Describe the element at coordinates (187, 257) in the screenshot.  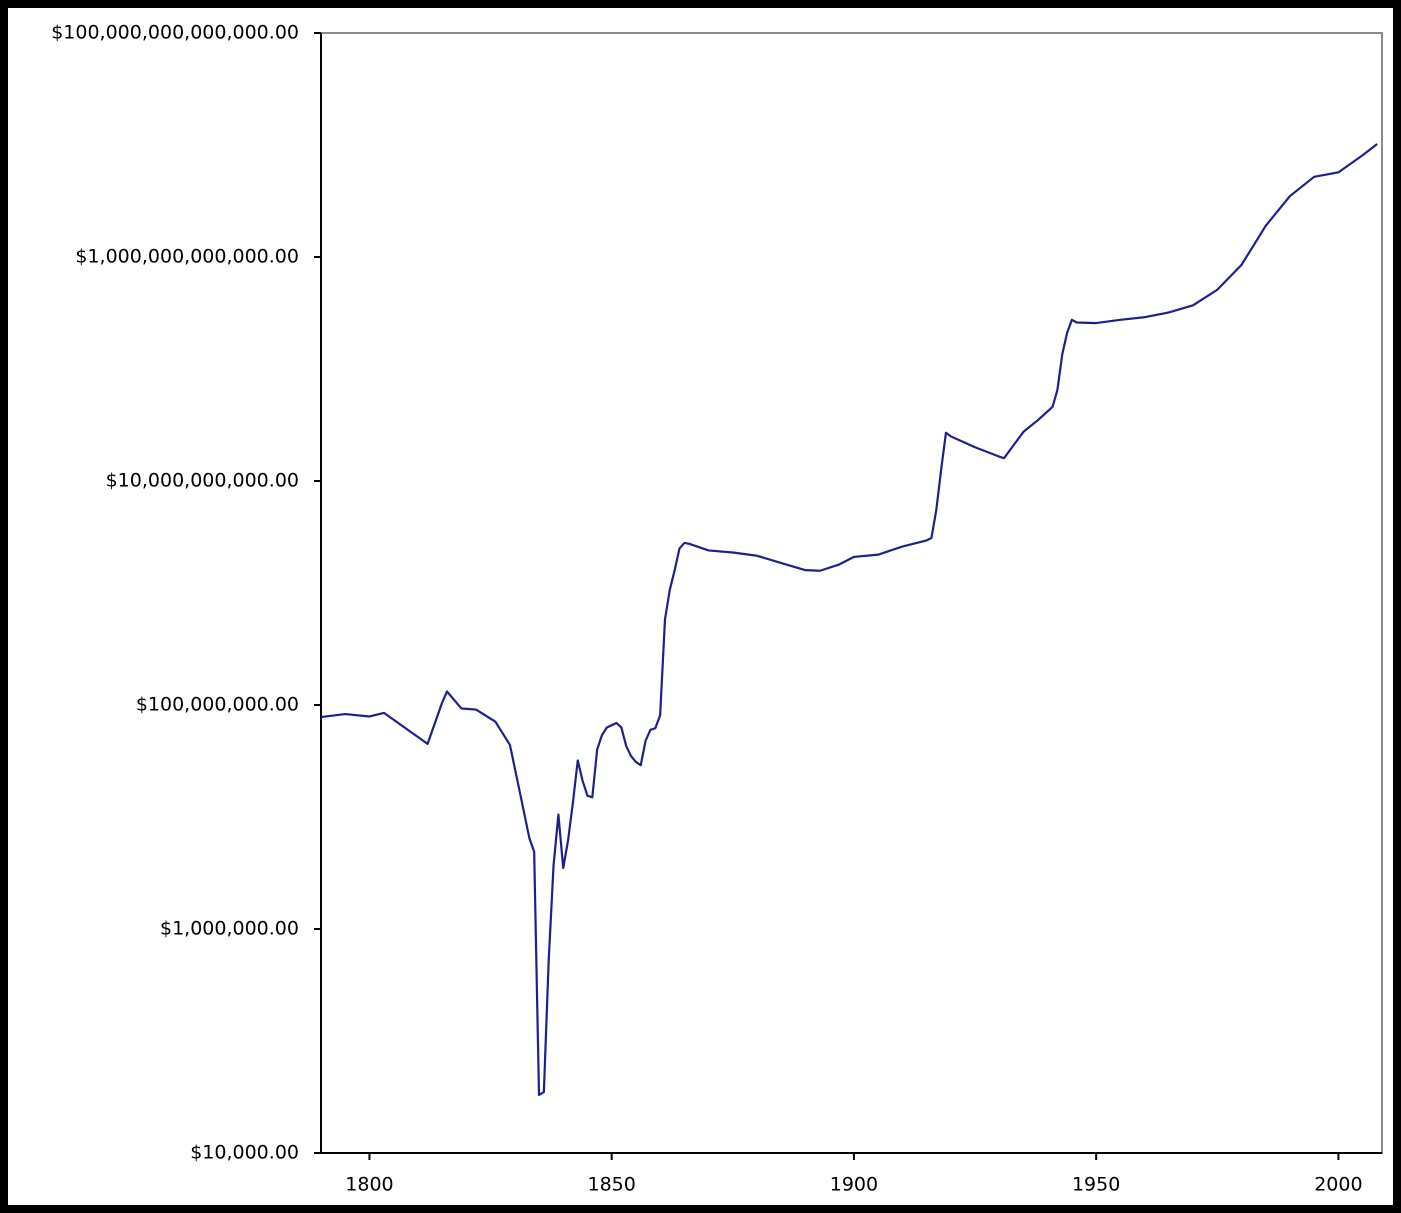
I see `y-tick-label: $1,000,000,000,000.00` at that location.